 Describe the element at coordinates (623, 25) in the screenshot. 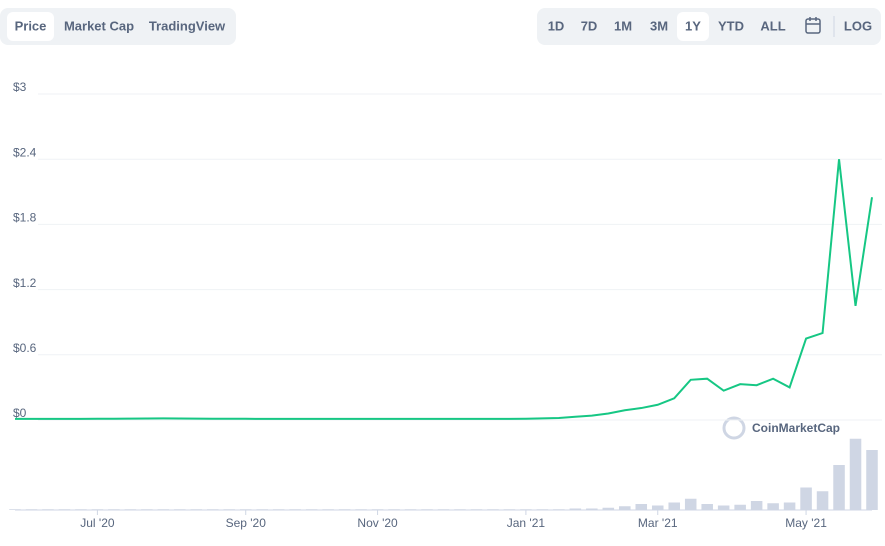

I see `range-tab: 1M` at that location.